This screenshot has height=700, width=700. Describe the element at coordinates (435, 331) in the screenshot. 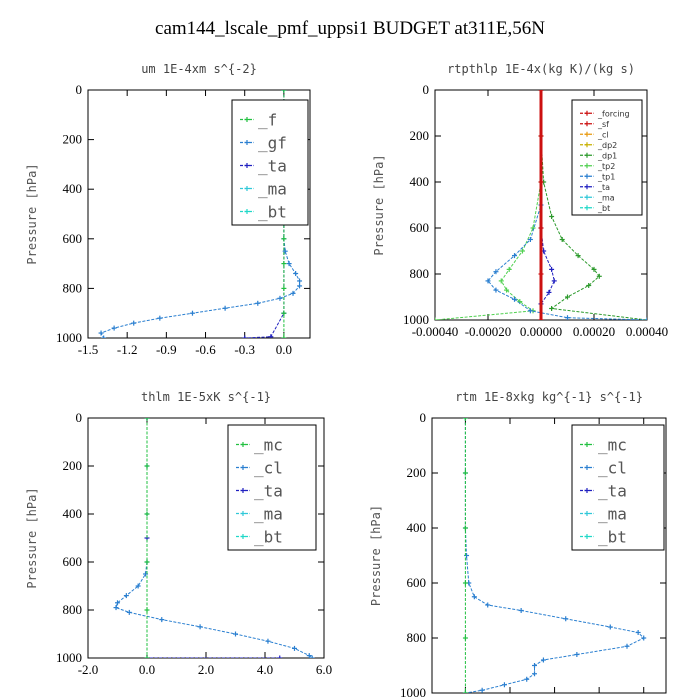

I see `x-tick-label: -0.00040` at that location.